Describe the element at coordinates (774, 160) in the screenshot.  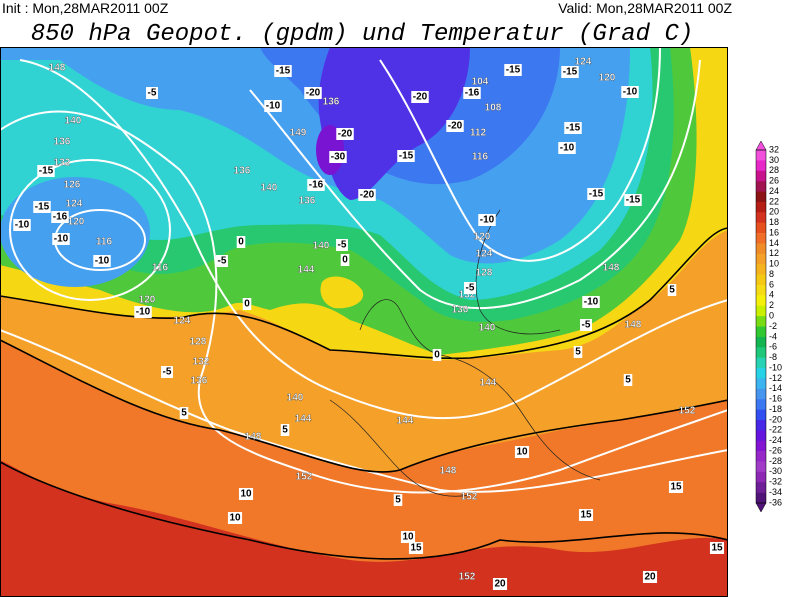
I see `colorbar-label: 30` at that location.